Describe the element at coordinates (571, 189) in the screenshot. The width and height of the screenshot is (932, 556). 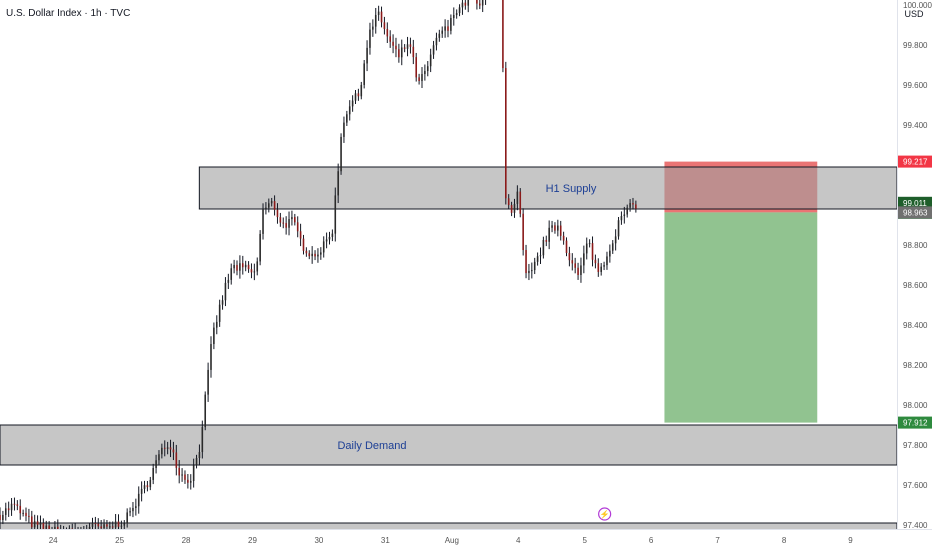
I see `zone-label-1: H1 Supply` at that location.